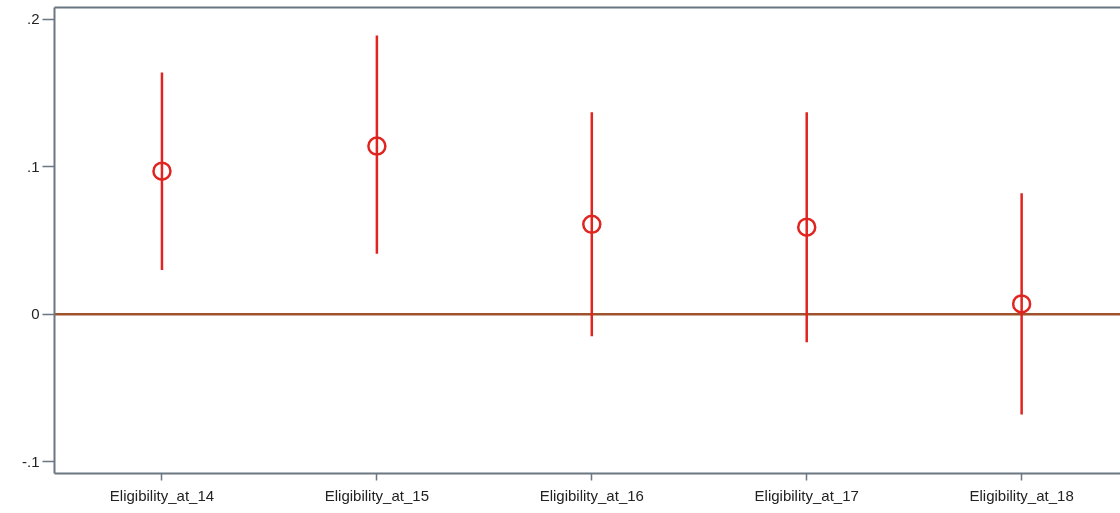 Image resolution: width=1120 pixels, height=513 pixels. I want to click on y-tick-label: .2, so click(33, 19).